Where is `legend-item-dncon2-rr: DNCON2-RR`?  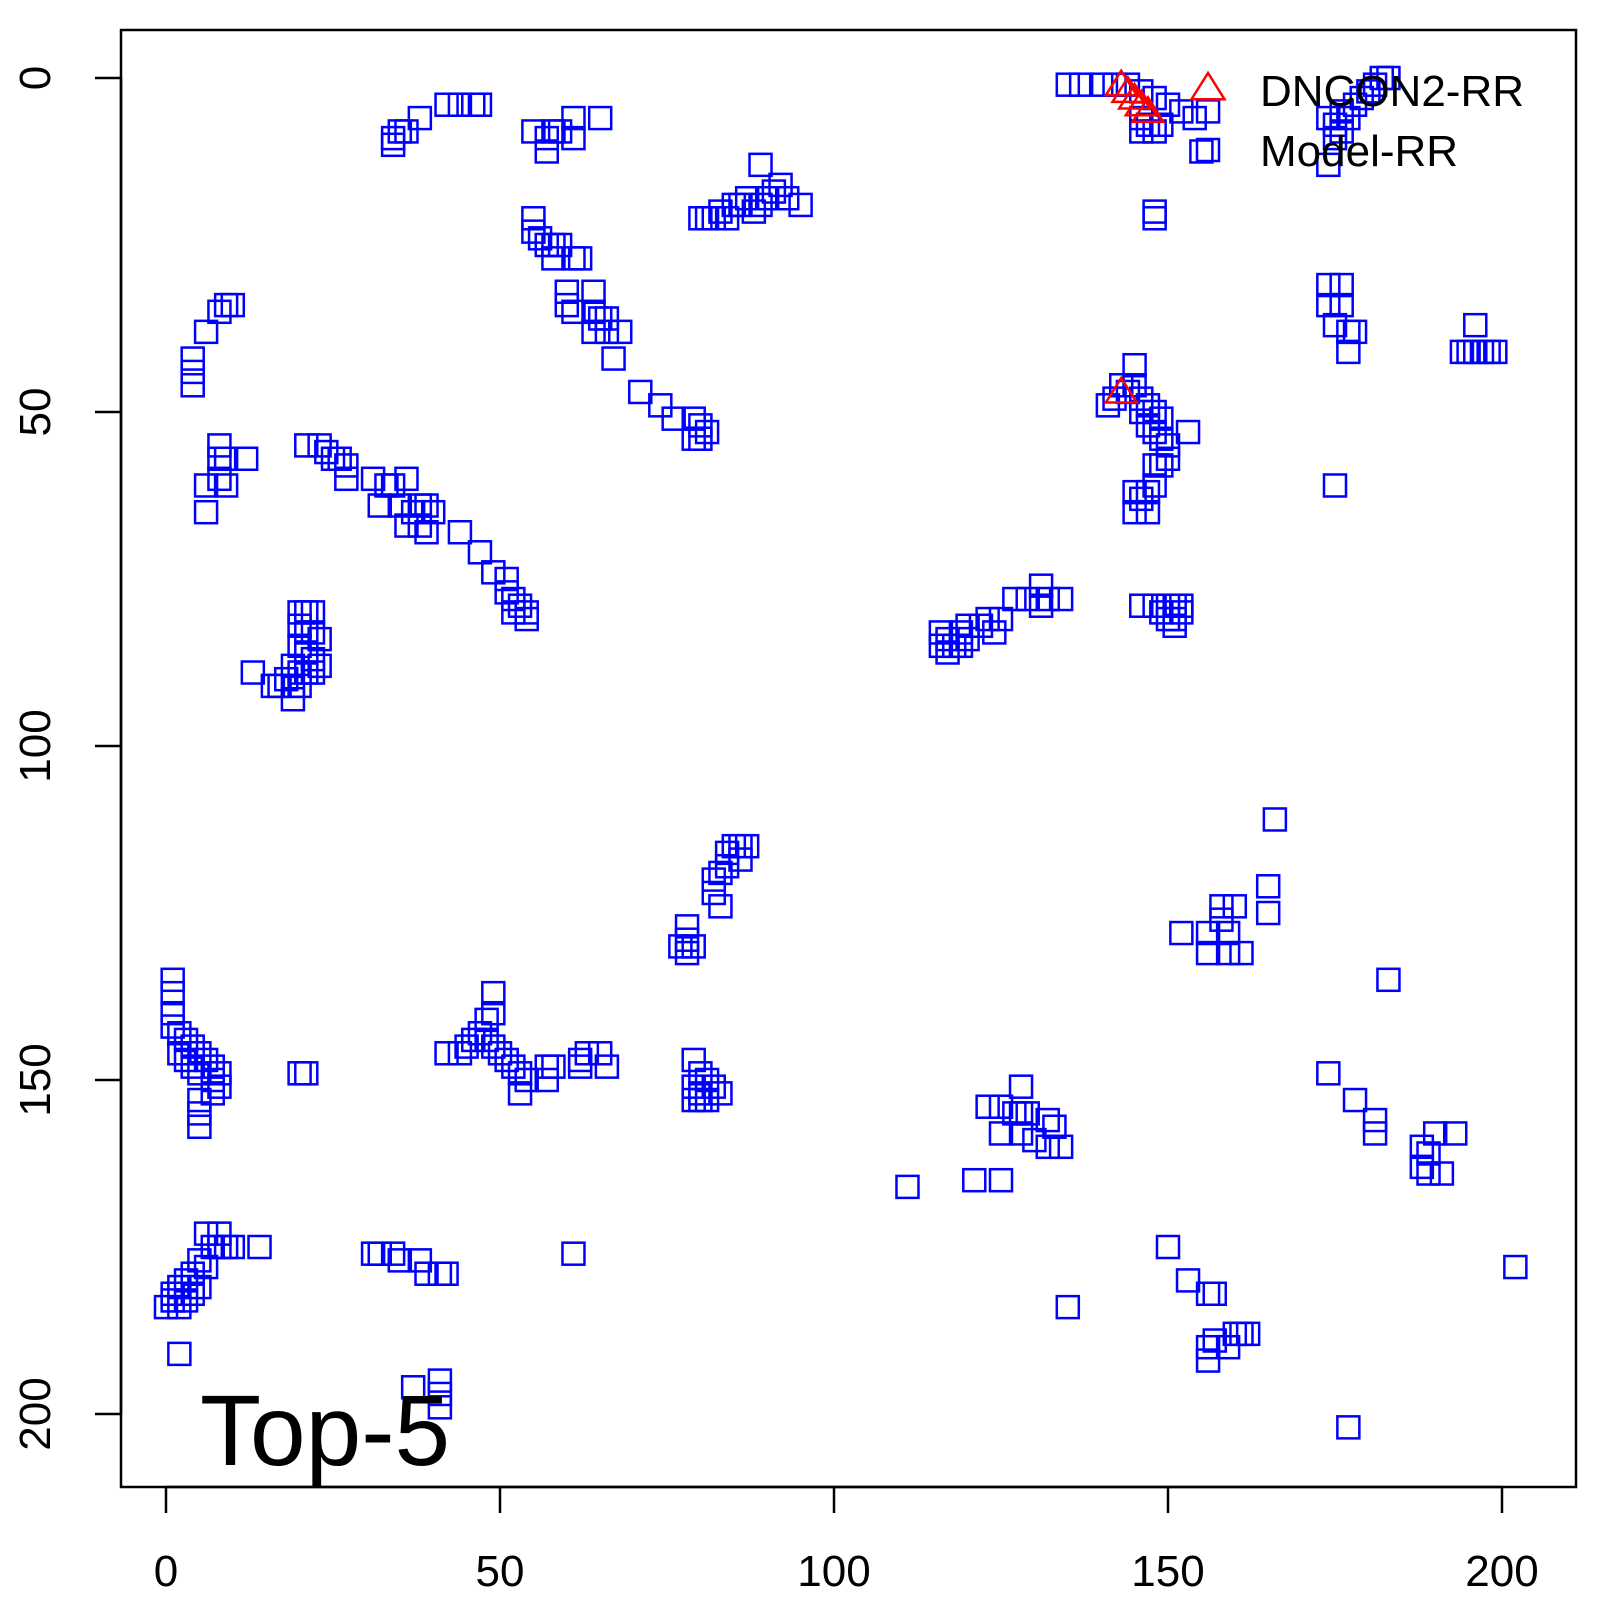
legend-item-dncon2-rr: DNCON2-RR is located at coordinates (1356, 91).